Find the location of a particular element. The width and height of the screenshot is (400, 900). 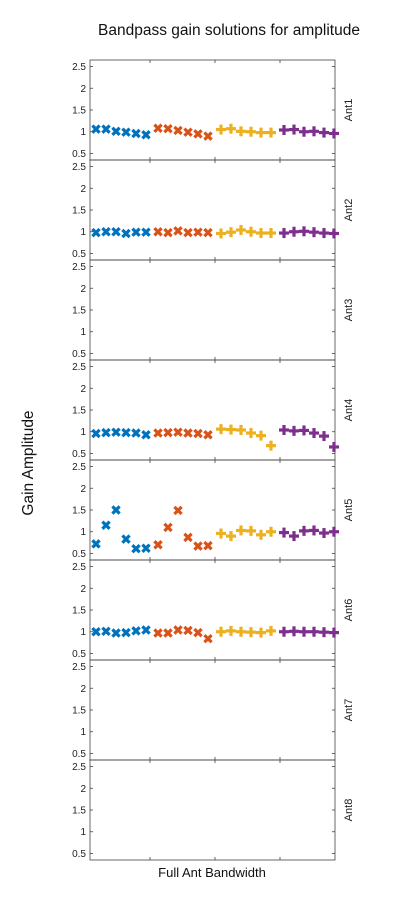

panel-ant8: 0.5 1 1.5 2 2.5 Ant8 is located at coordinates (213, 810).